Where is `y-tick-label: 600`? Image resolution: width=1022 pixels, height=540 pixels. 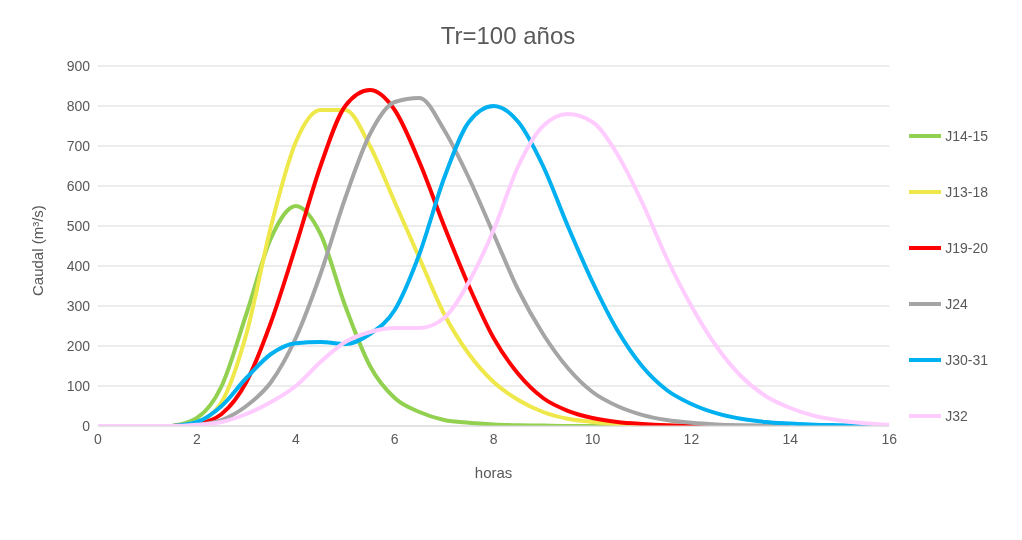
y-tick-label: 600 is located at coordinates (78, 185).